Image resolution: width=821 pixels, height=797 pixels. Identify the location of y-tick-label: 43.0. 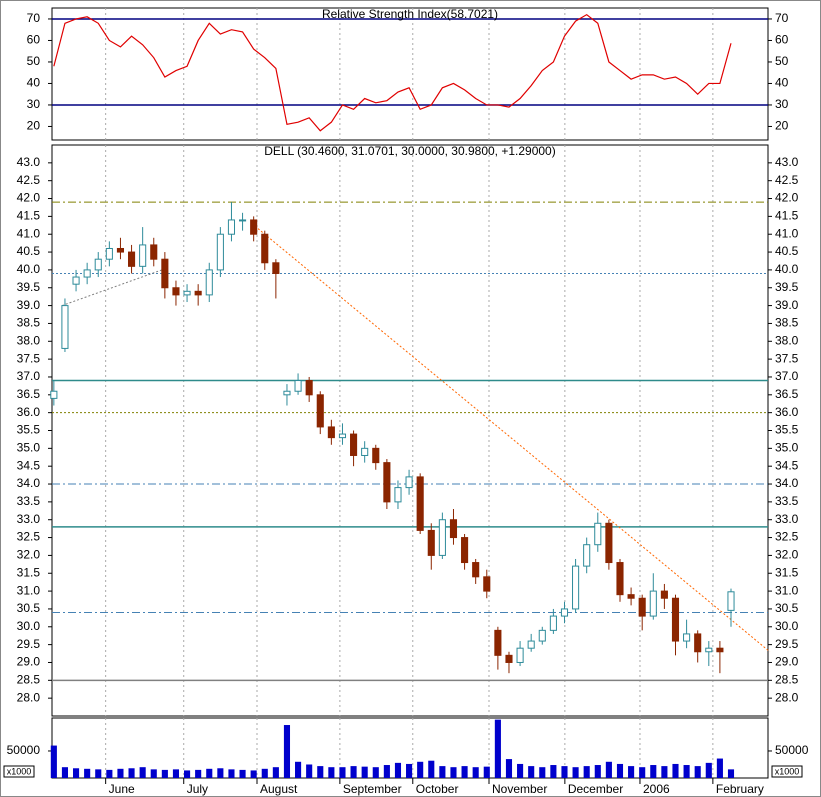
(787, 162).